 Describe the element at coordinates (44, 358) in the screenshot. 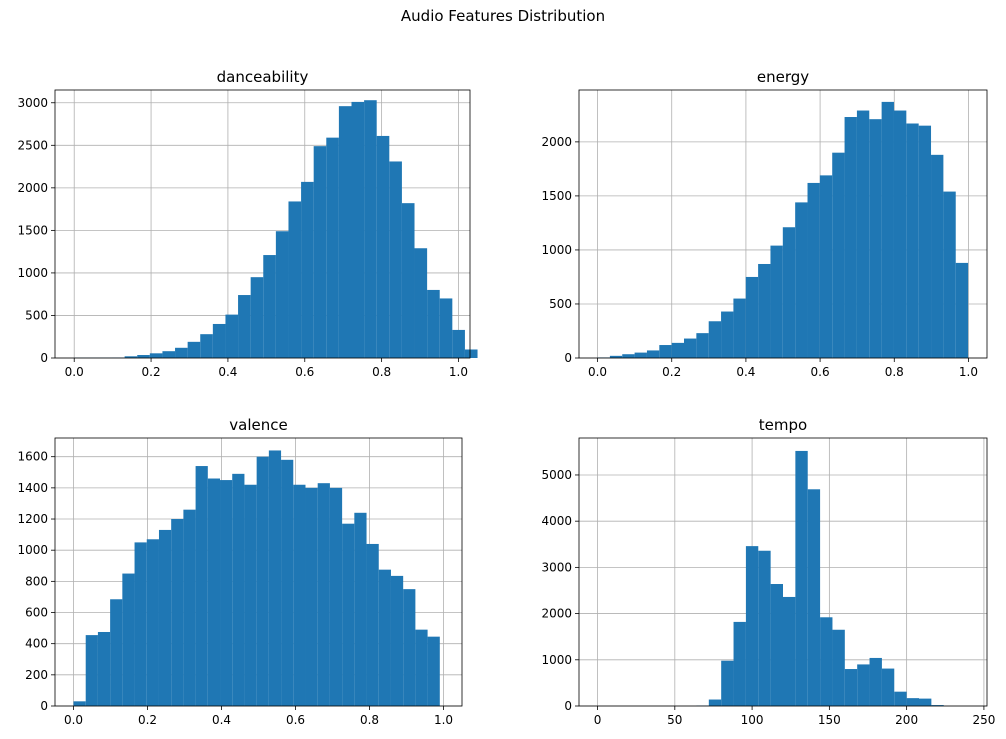

I see `danceability-y-tick-label: 0` at that location.